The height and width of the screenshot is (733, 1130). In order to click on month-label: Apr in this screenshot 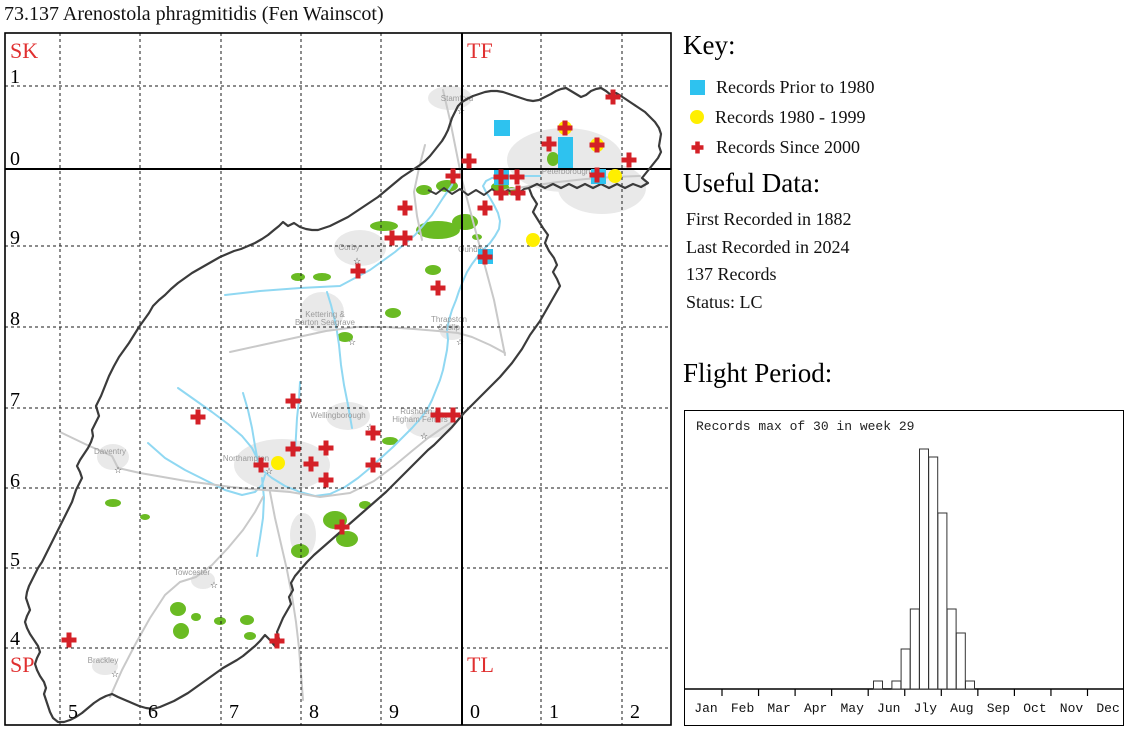, I will do `click(815, 708)`.